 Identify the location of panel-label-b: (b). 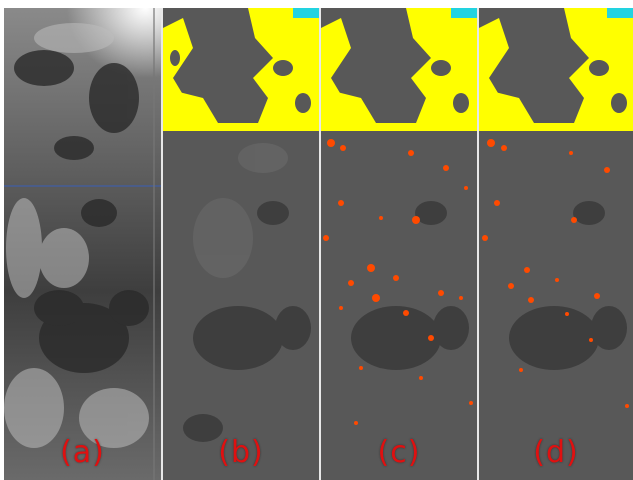
(241, 452).